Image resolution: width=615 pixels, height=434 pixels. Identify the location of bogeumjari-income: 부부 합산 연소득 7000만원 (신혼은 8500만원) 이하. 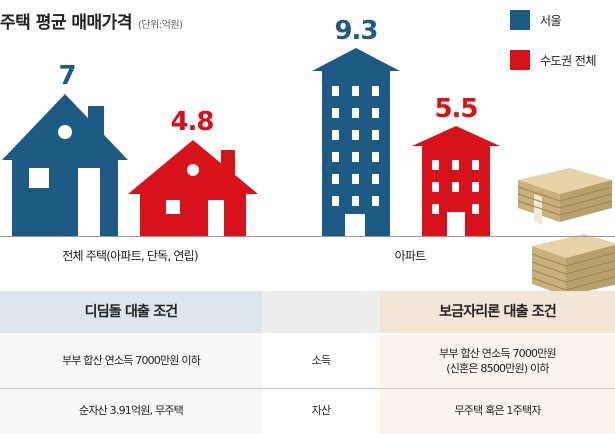
(497, 361).